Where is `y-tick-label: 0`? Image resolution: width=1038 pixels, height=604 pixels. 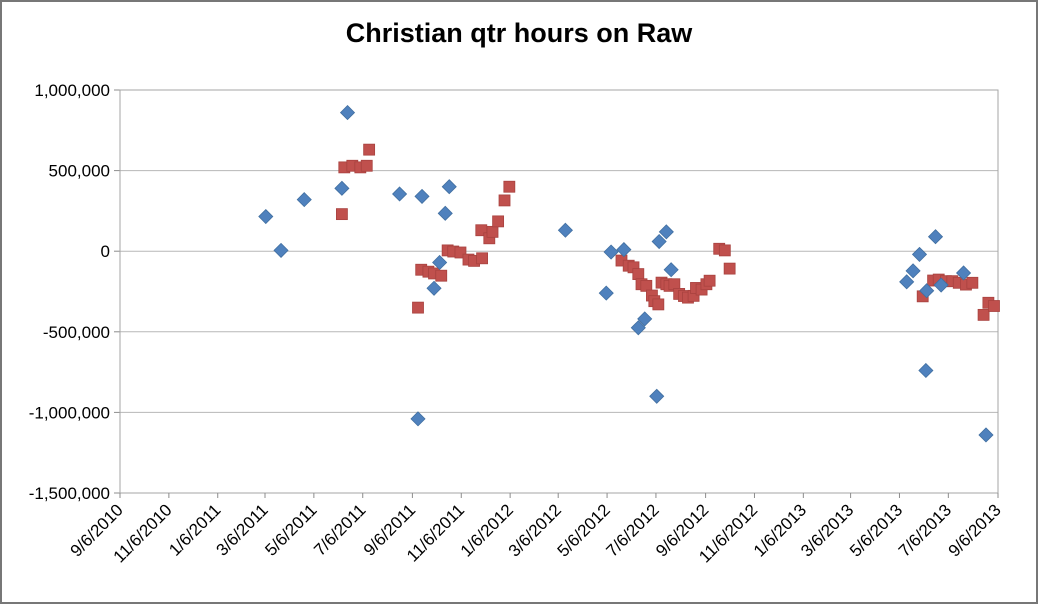 y-tick-label: 0 is located at coordinates (105, 251).